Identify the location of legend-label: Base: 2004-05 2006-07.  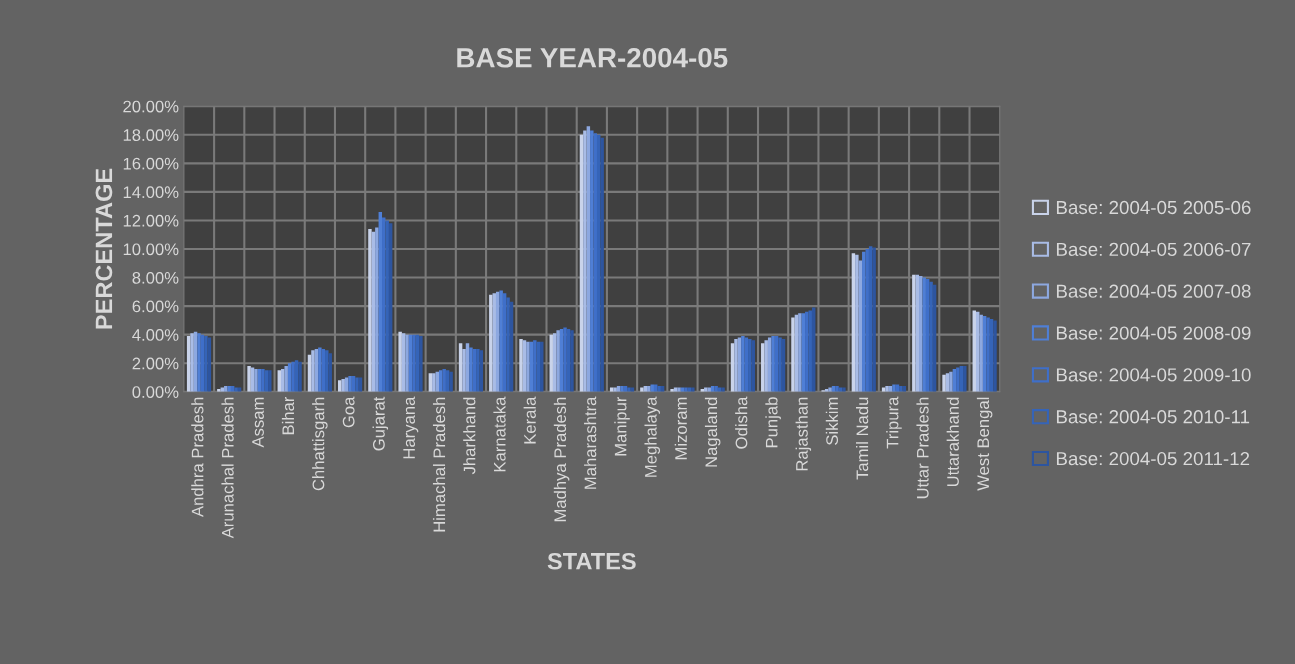
(1153, 249).